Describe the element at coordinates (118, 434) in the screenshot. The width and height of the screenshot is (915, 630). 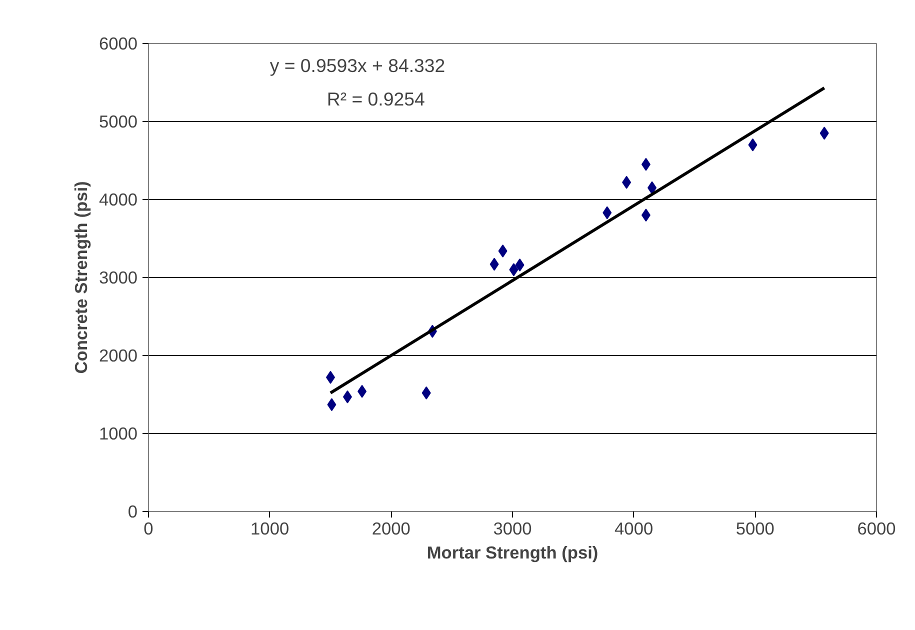
I see `y-tick-label: 1000` at that location.